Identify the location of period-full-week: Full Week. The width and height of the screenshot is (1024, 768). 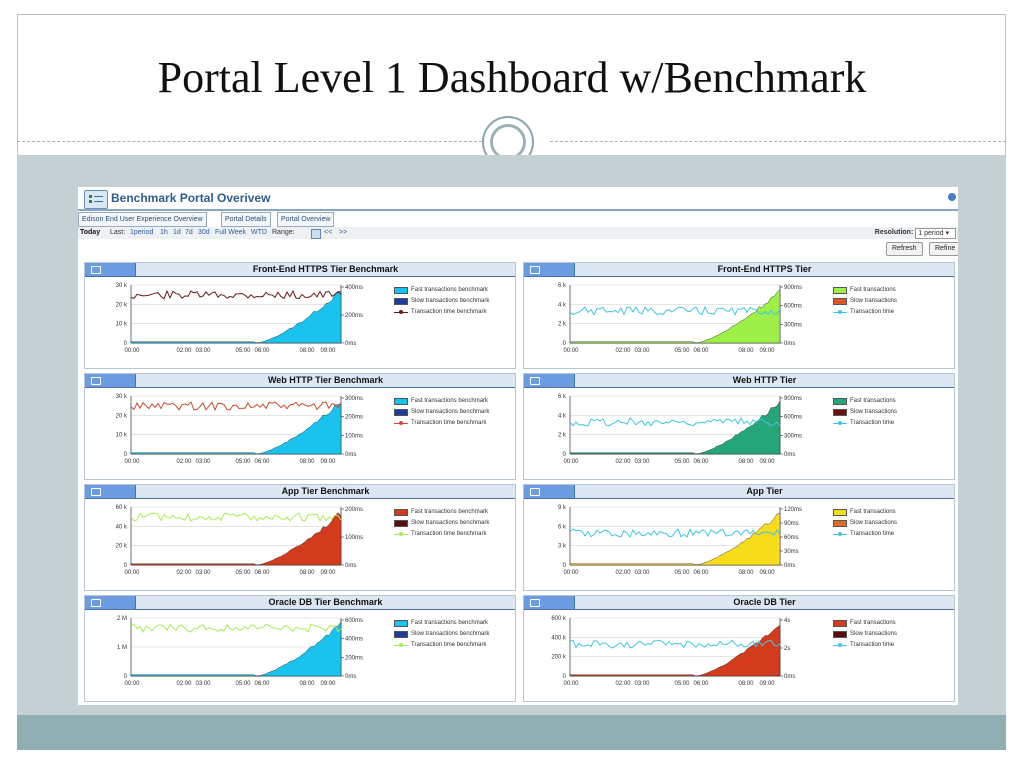
(230, 232).